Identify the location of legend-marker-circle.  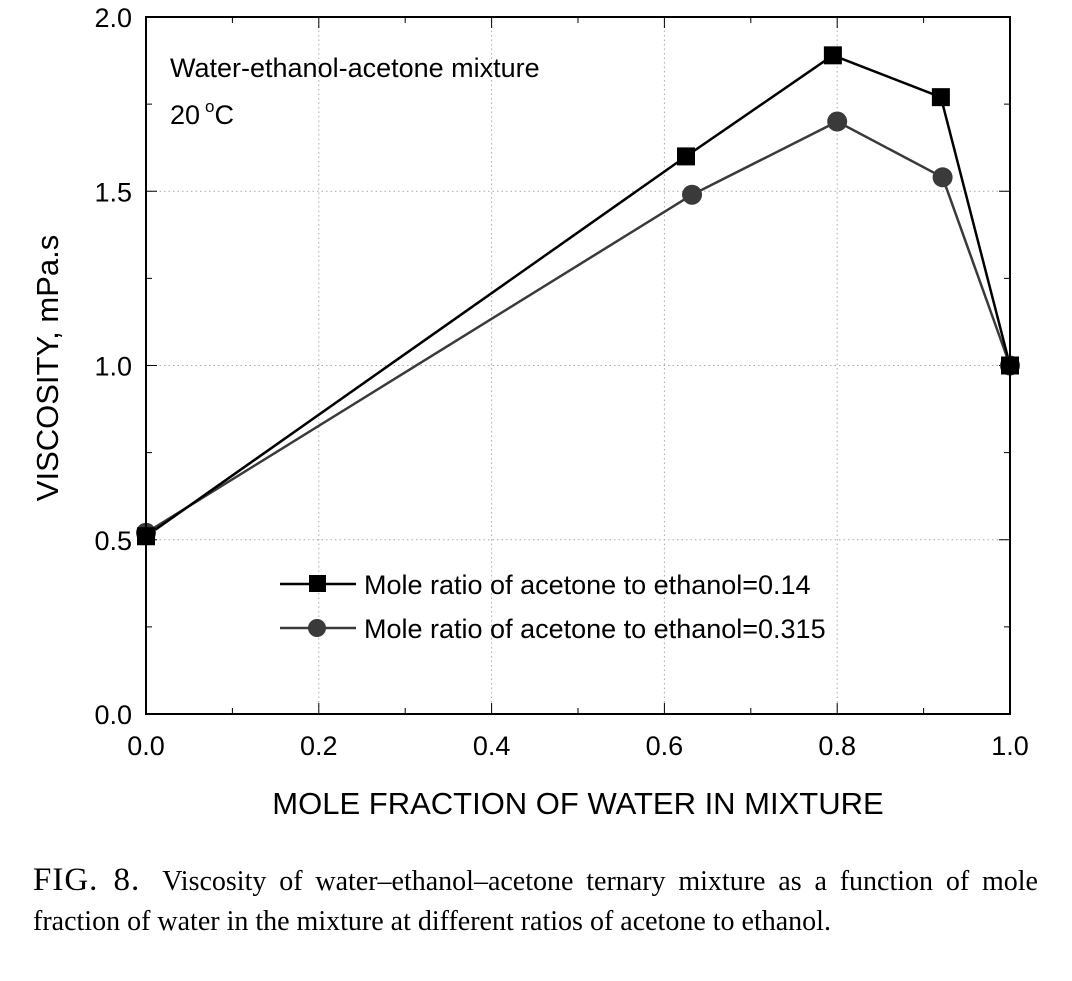
(317, 628).